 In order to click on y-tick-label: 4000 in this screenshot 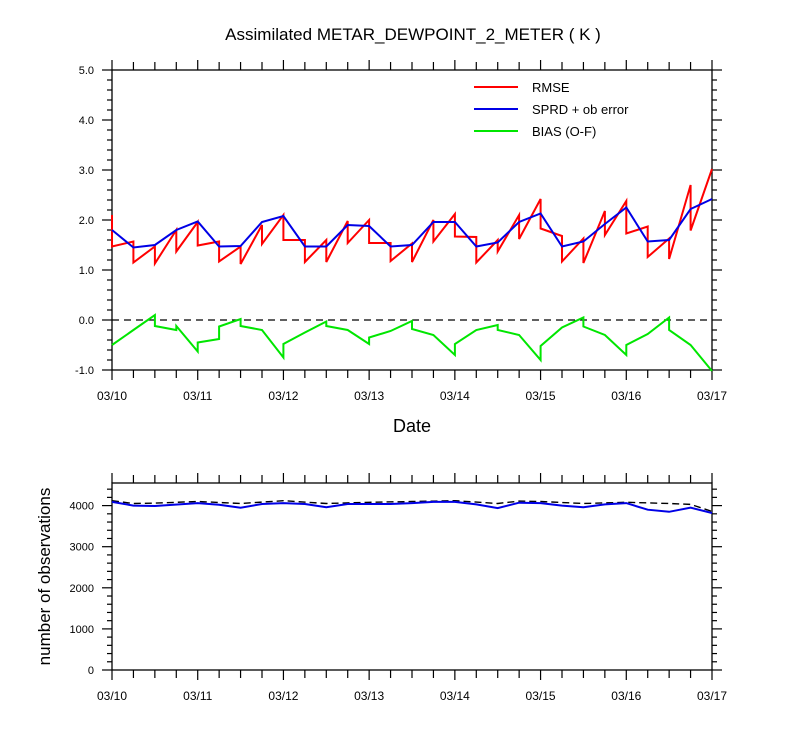, I will do `click(82, 507)`.